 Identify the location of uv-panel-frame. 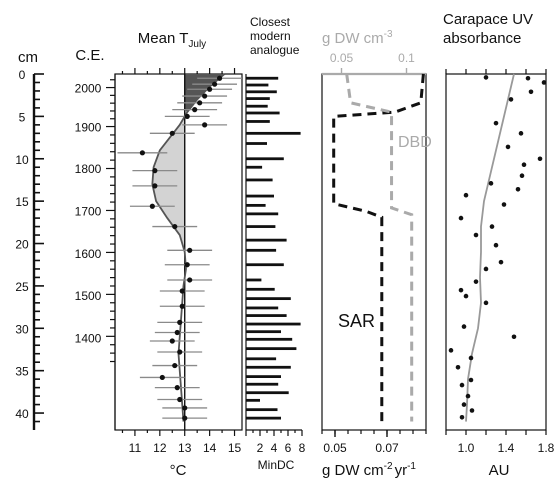
(496, 252).